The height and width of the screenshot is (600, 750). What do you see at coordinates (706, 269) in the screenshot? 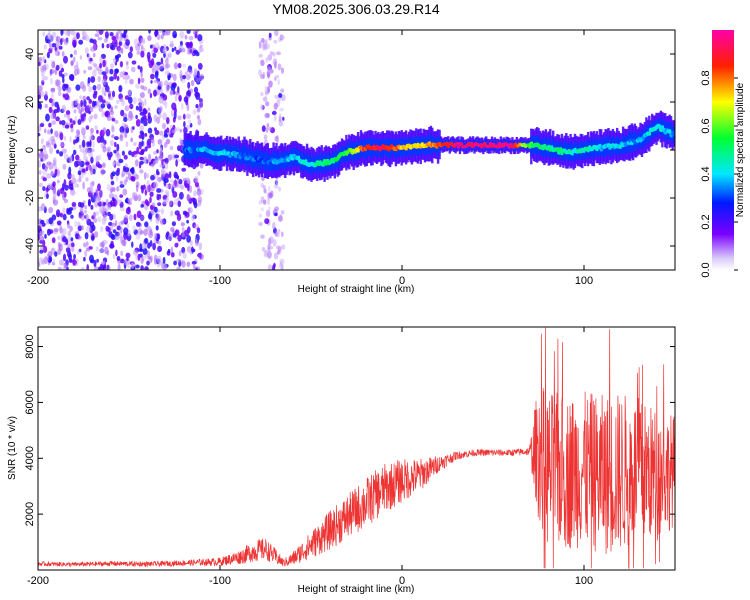
I see `colorbar-tick-label: 0.0` at bounding box center [706, 269].